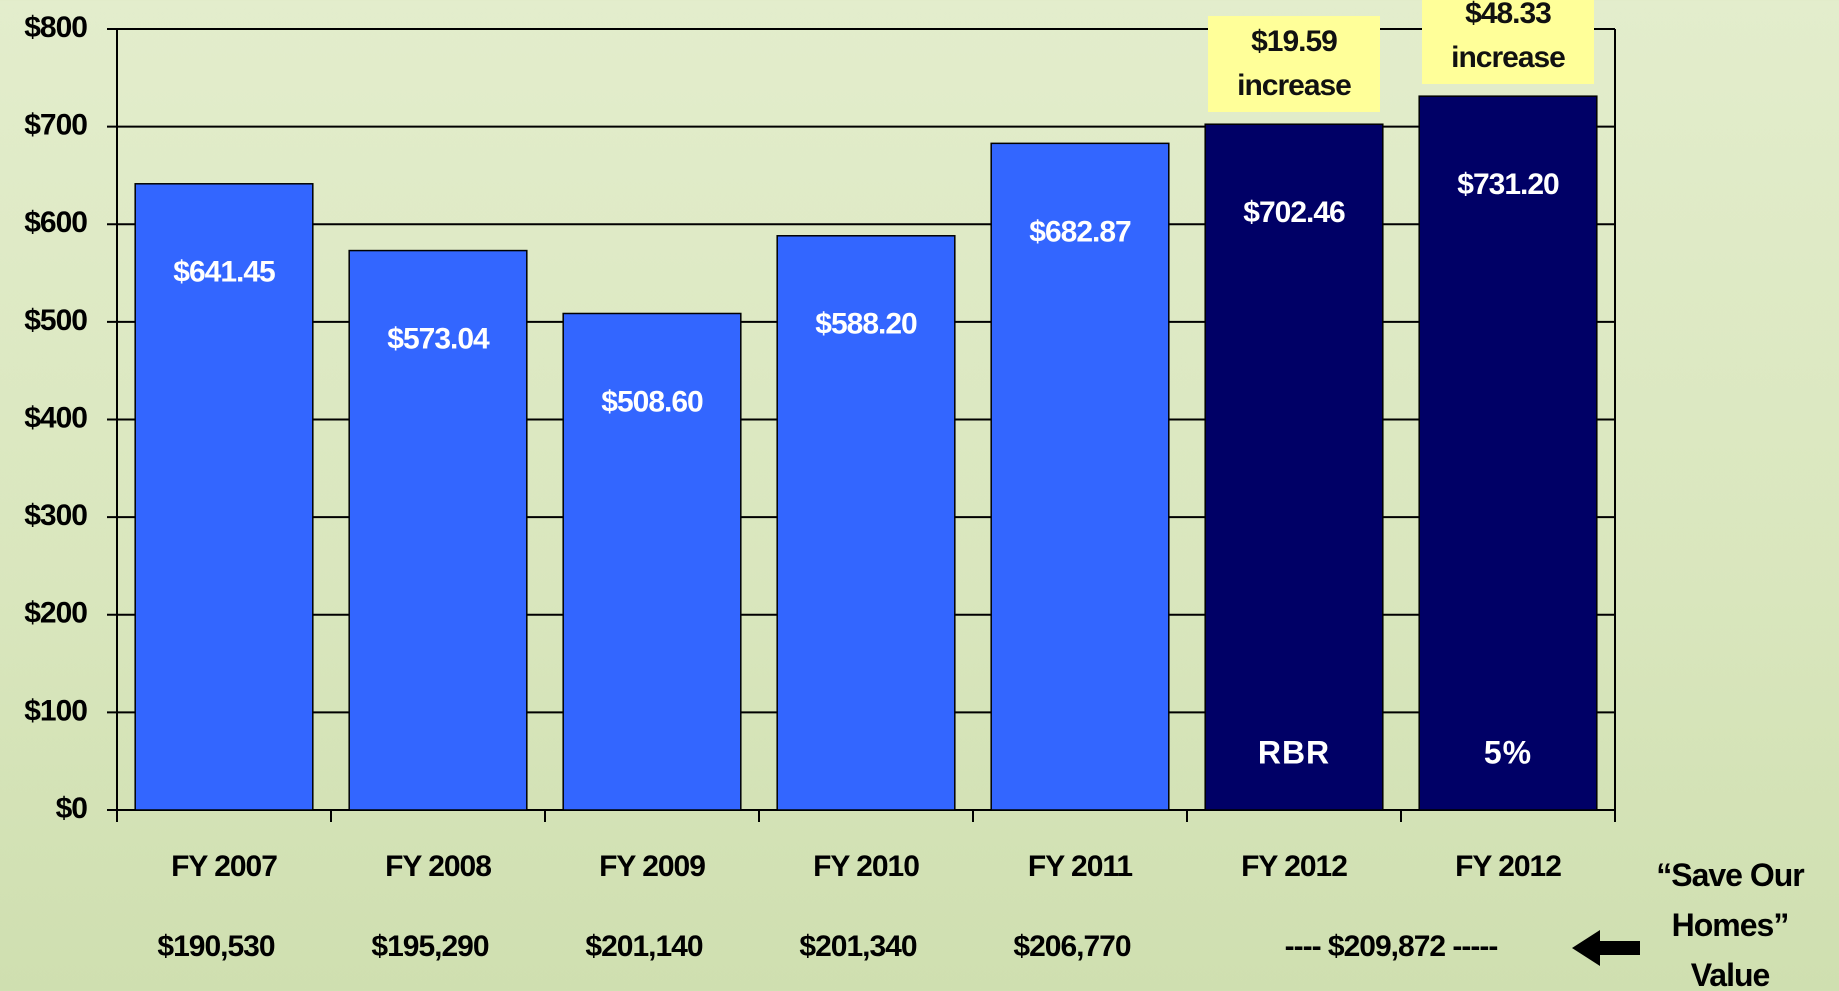 The image size is (1839, 991). Describe the element at coordinates (55, 515) in the screenshot. I see `y-tick-label: $300` at that location.